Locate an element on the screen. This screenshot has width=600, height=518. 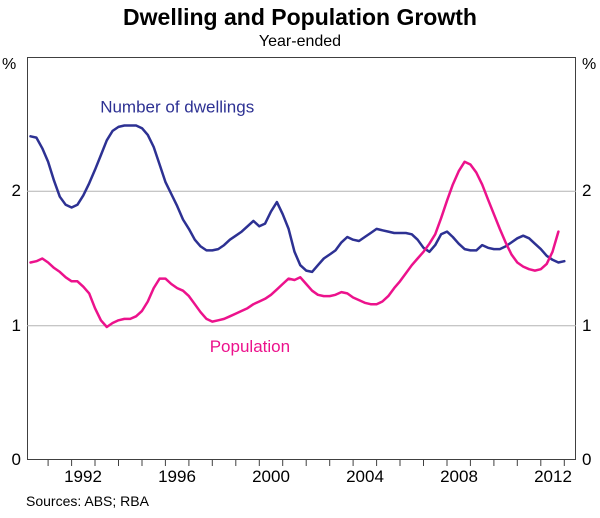
chart-subtitle: Year-ended is located at coordinates (300, 41).